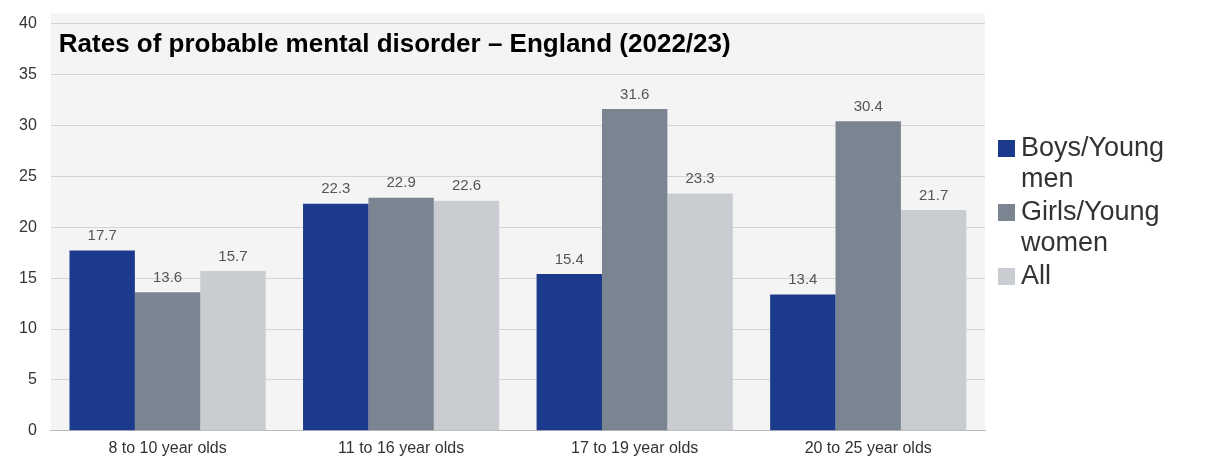 This screenshot has height=466, width=1224. What do you see at coordinates (868, 447) in the screenshot?
I see `x-tick-label: 20 to 25 year olds` at bounding box center [868, 447].